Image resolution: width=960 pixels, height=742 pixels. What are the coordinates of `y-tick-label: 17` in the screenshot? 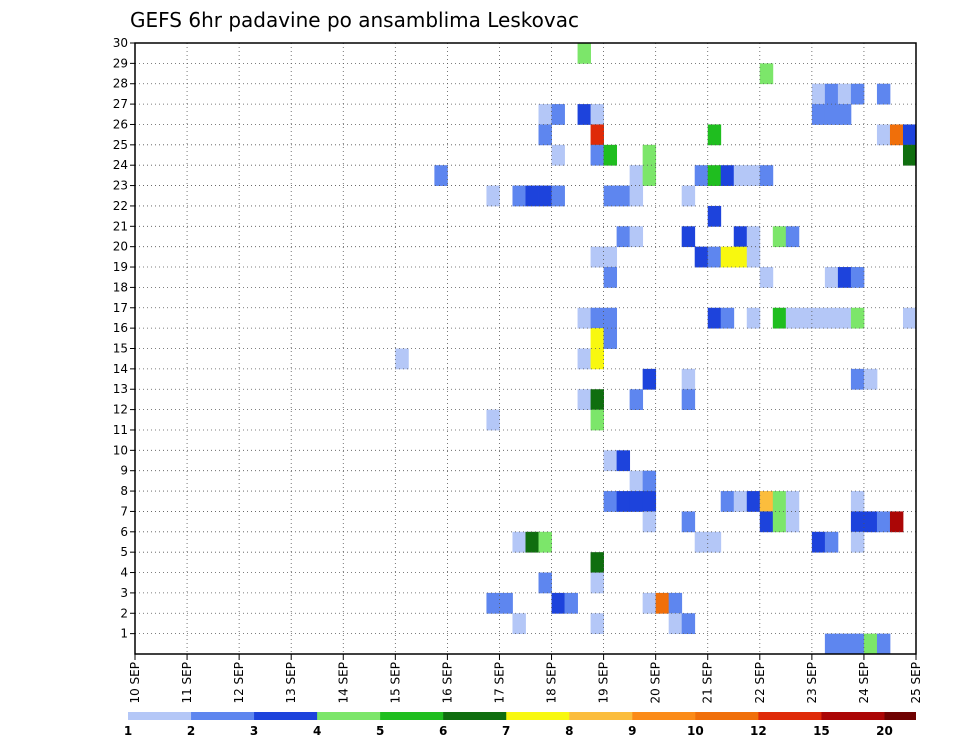 It's located at (120, 308).